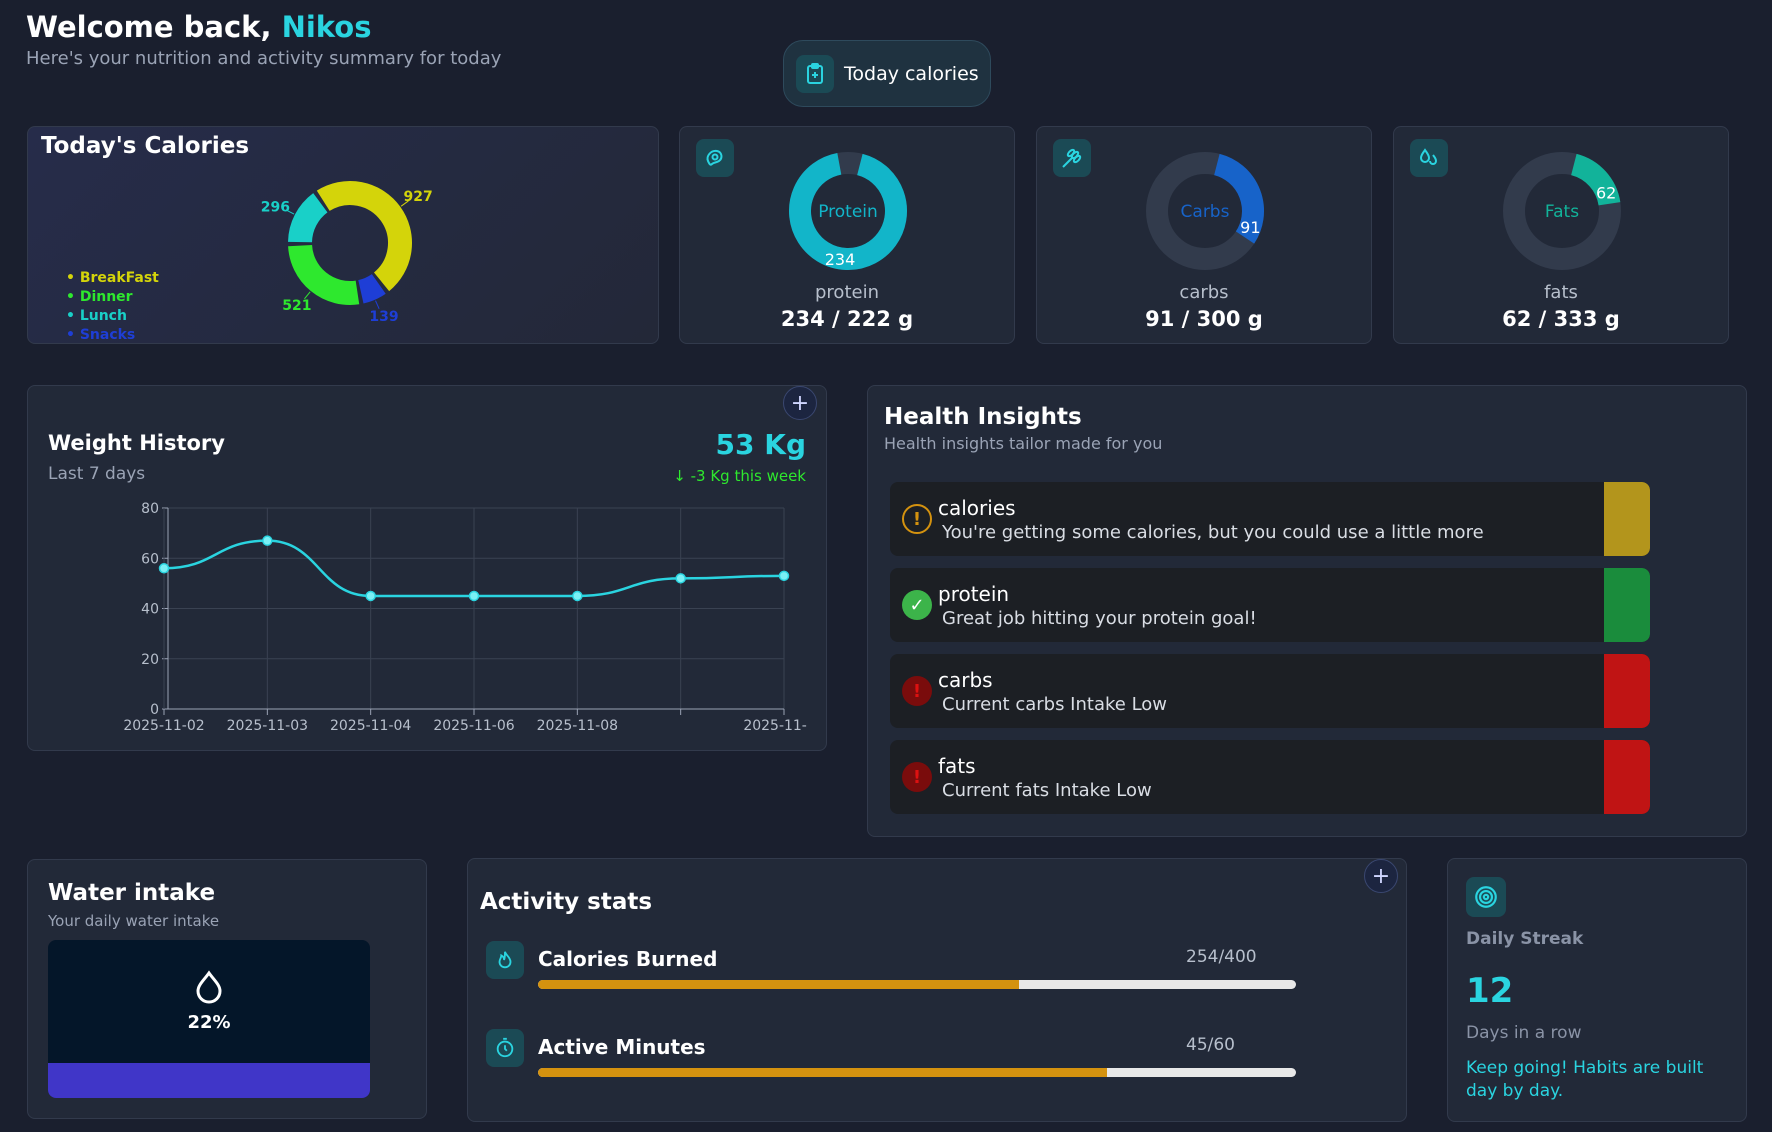  Describe the element at coordinates (911, 73) in the screenshot. I see `today-calories-label: Today calories` at that location.